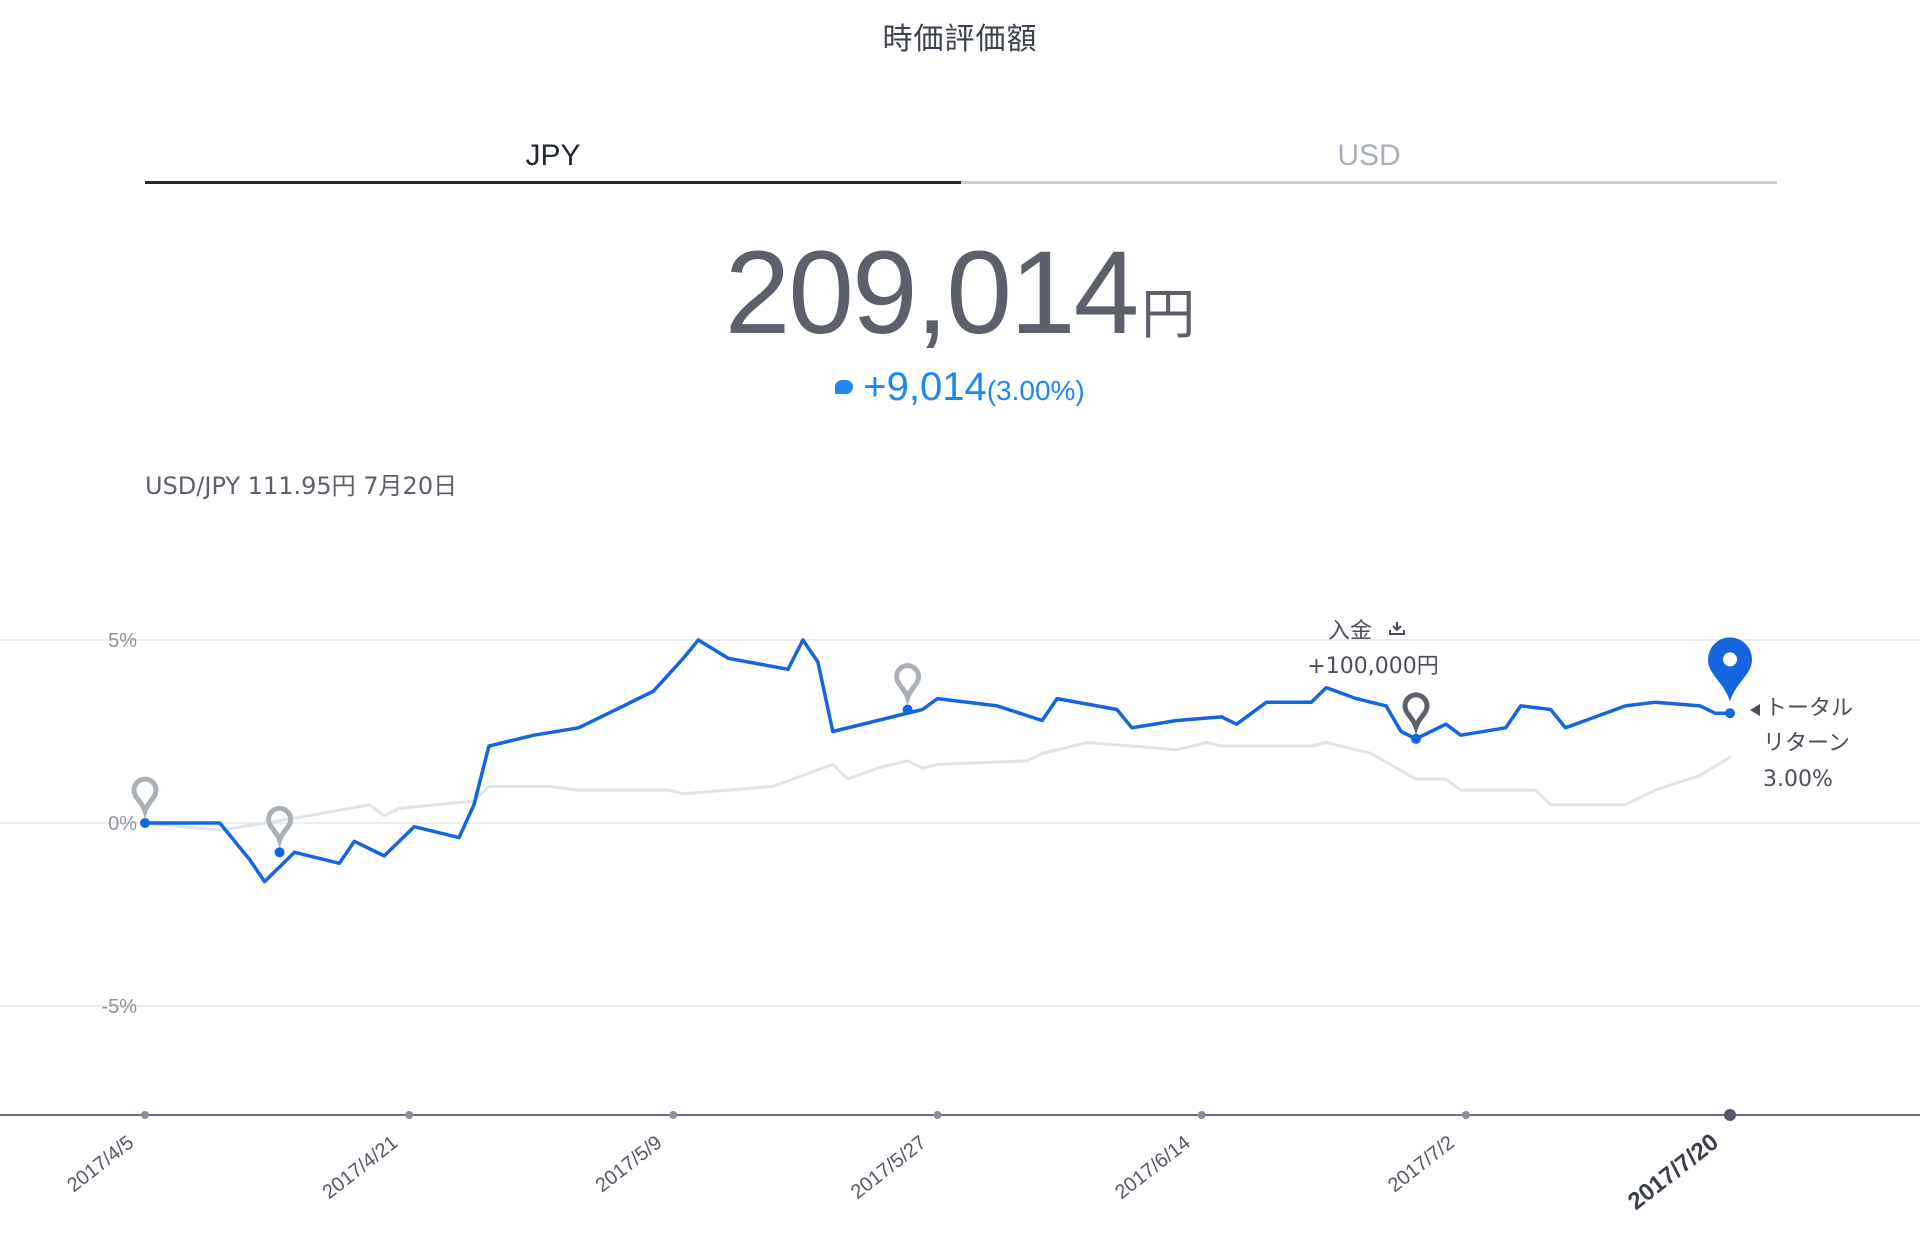 The image size is (1920, 1240). I want to click on valuation-change: +9,014(3.00%), so click(960, 387).